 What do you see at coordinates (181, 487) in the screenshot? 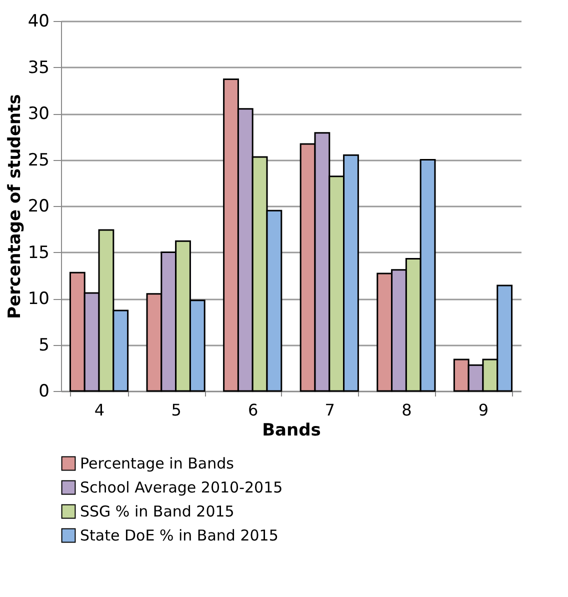
I see `legend-label: School Average 2010-2015` at bounding box center [181, 487].